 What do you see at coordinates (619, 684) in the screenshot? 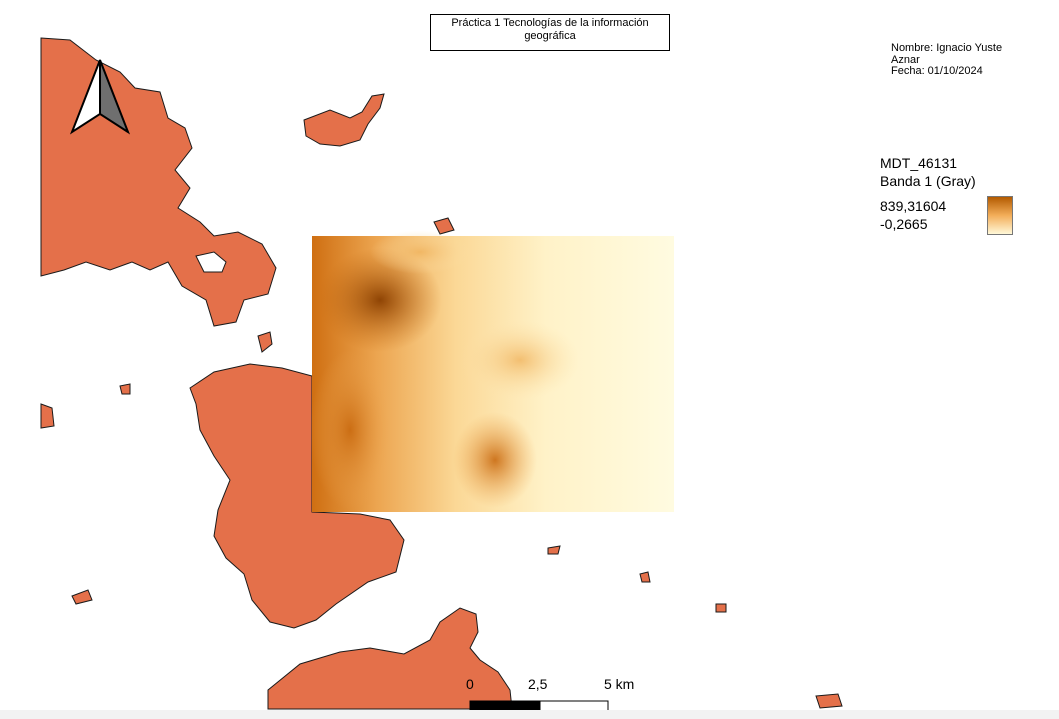
I see `scale-label-end: 5 km` at bounding box center [619, 684].